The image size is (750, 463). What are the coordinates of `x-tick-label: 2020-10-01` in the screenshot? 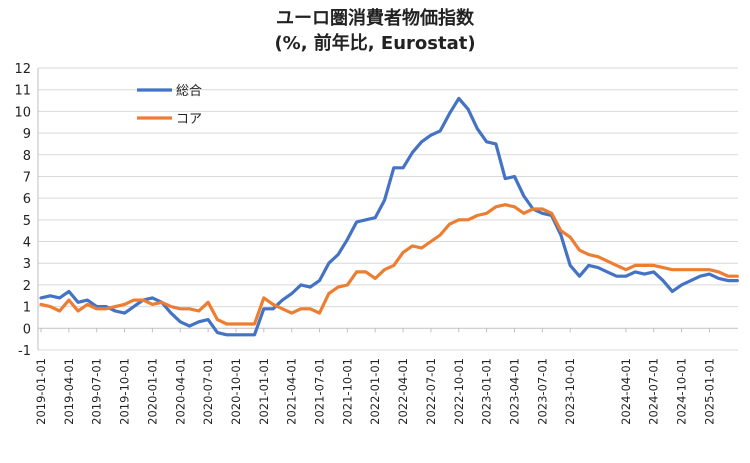 It's located at (236, 391).